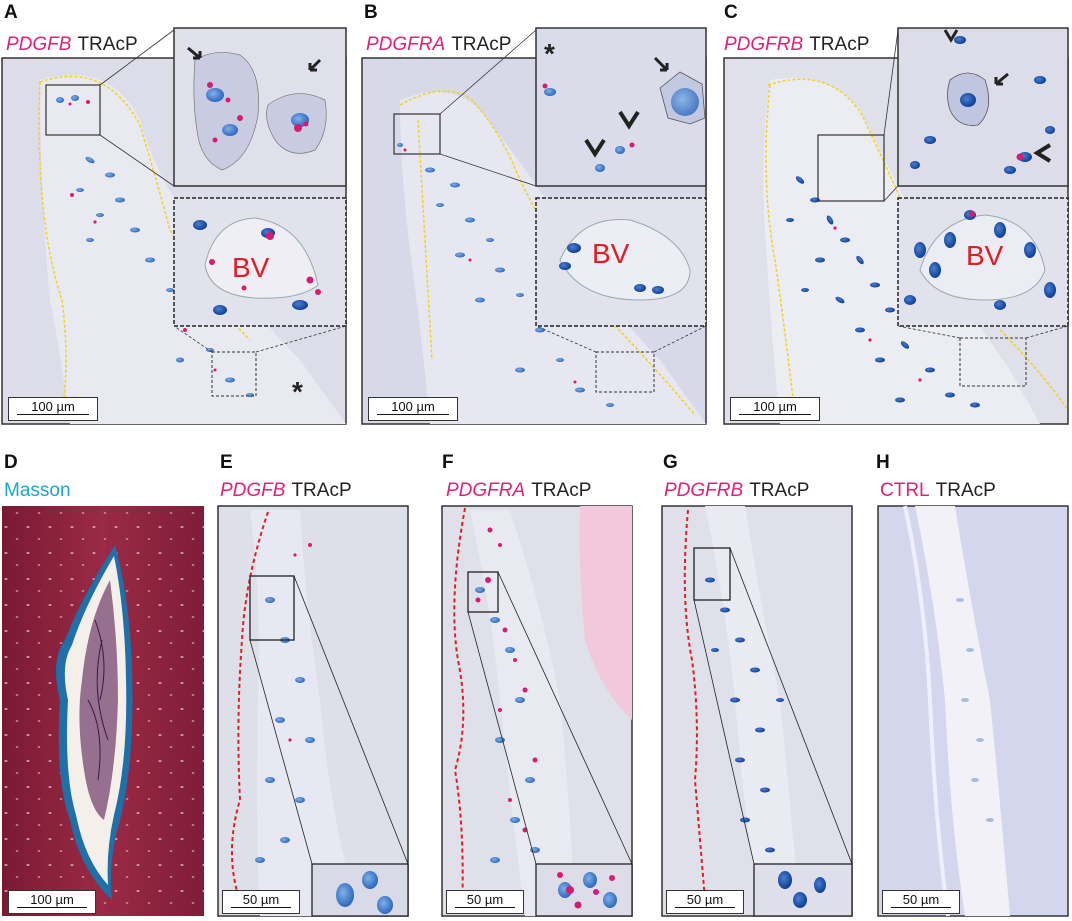 The image size is (1072, 921). I want to click on panel-g-stain-label: PDGFRB TRAcP, so click(736, 491).